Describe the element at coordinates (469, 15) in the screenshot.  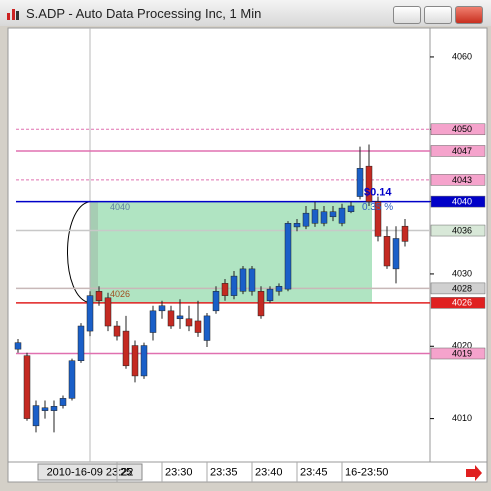
I see `close-button` at that location.